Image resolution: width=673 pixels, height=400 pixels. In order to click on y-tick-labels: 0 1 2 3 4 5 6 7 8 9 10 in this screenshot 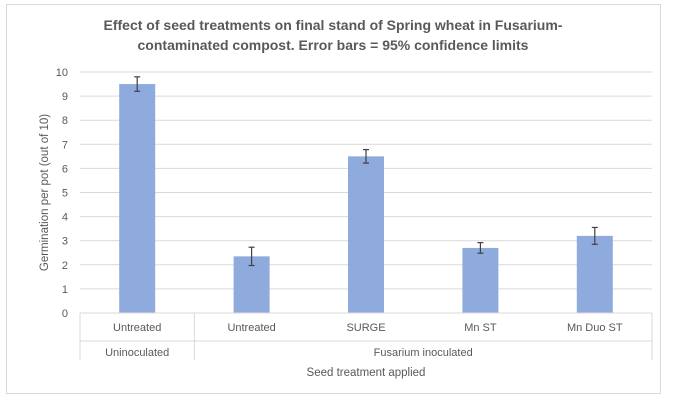, I will do `click(62, 193)`.